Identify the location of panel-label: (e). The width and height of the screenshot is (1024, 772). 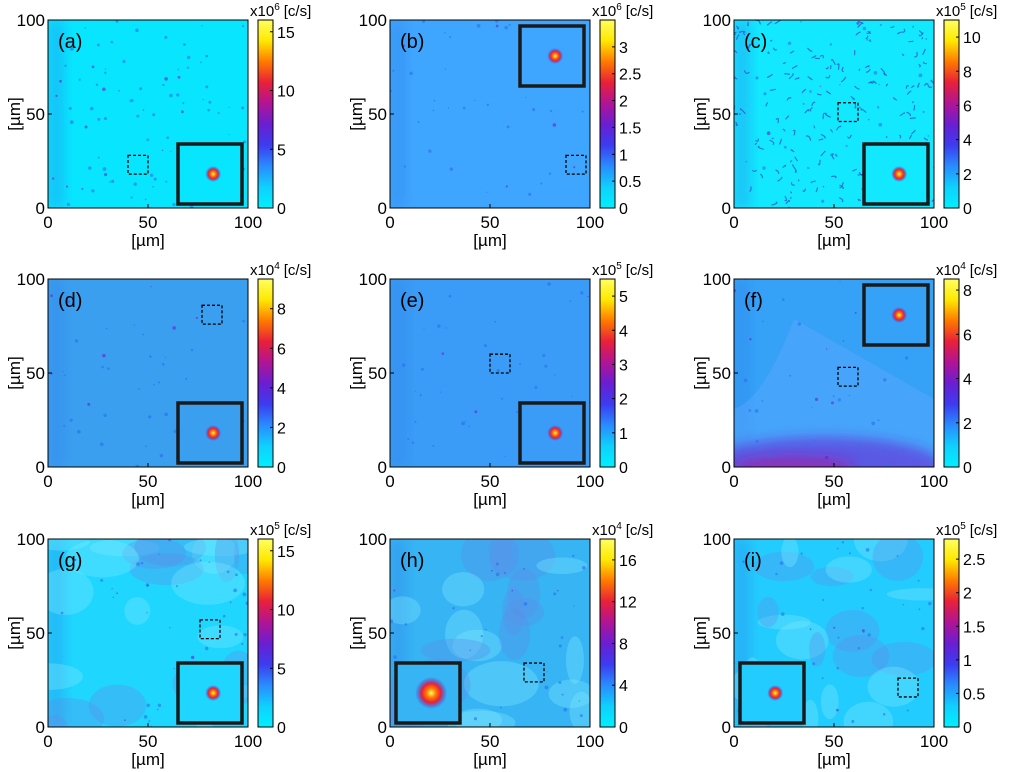
(412, 301).